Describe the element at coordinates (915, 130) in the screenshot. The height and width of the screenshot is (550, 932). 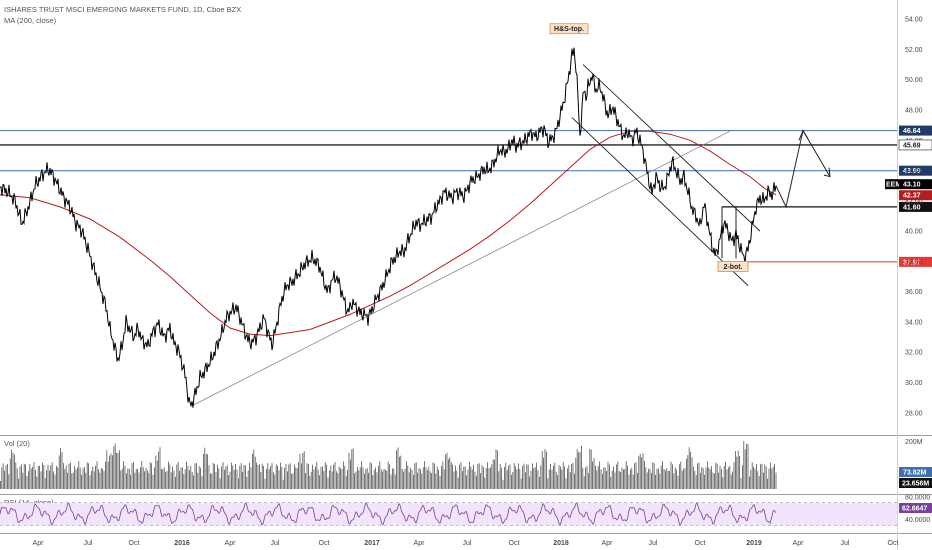
I see `level-badge` at that location.